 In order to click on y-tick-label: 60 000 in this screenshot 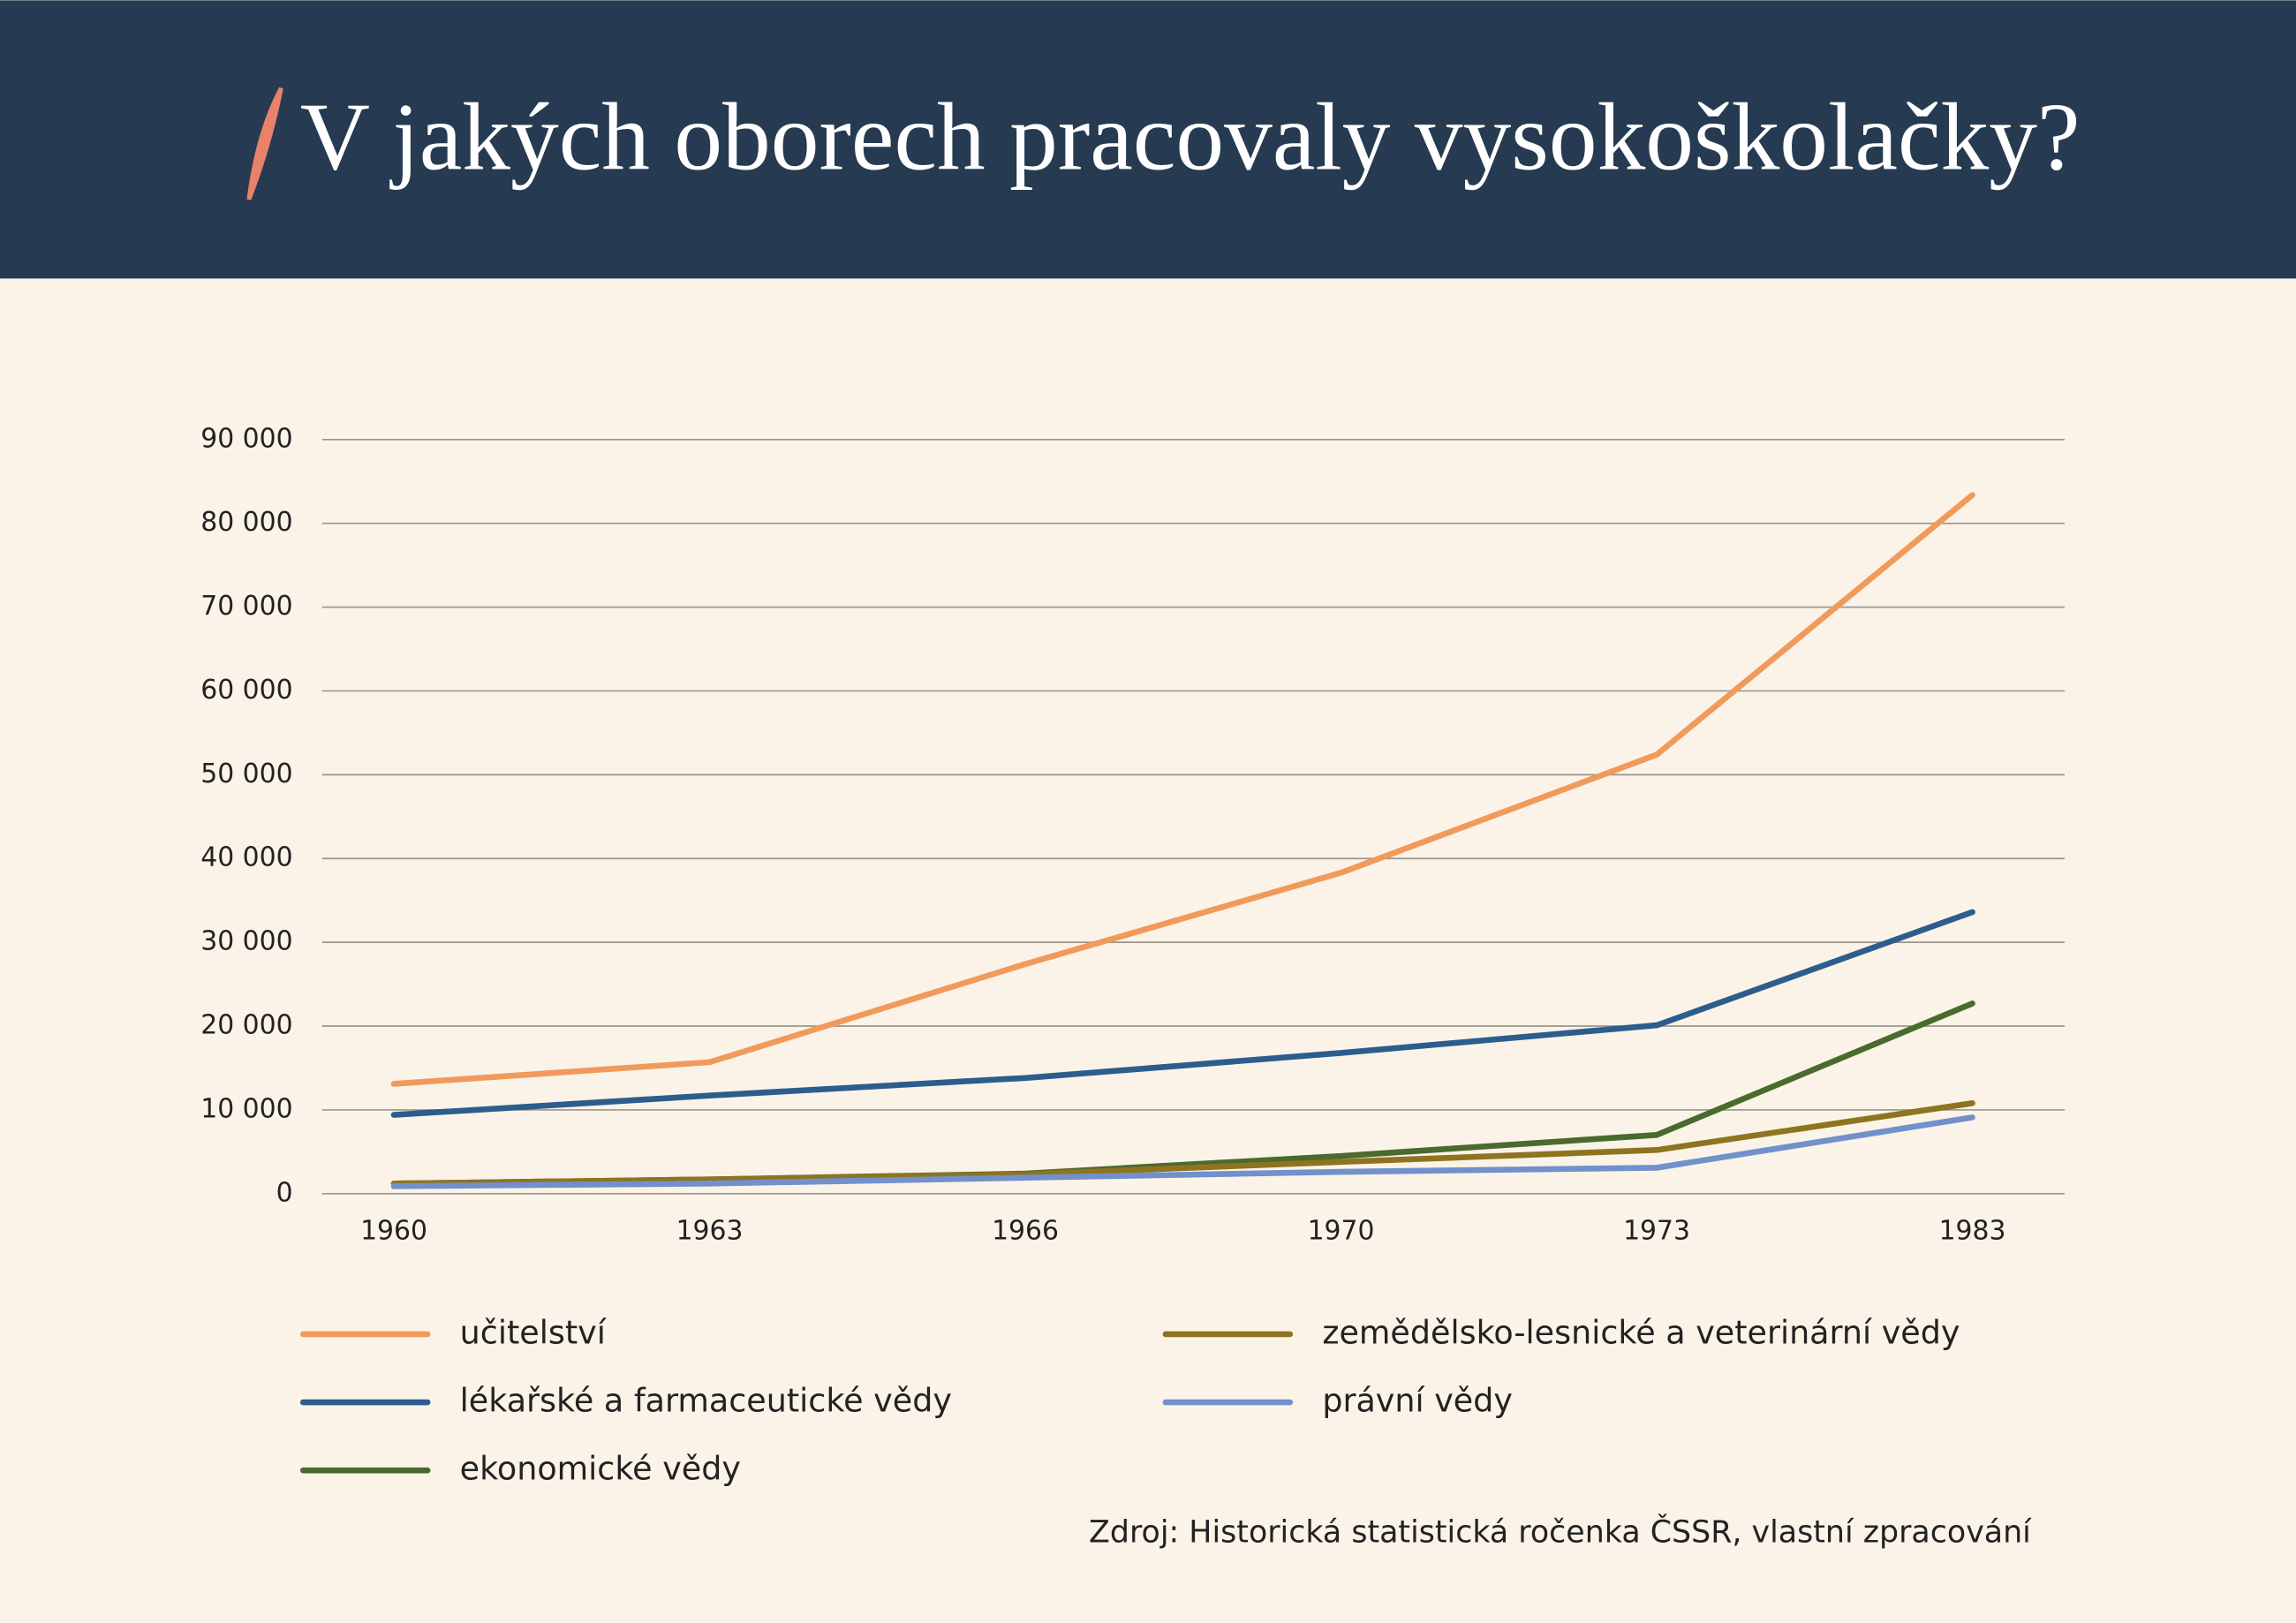, I will do `click(246, 690)`.